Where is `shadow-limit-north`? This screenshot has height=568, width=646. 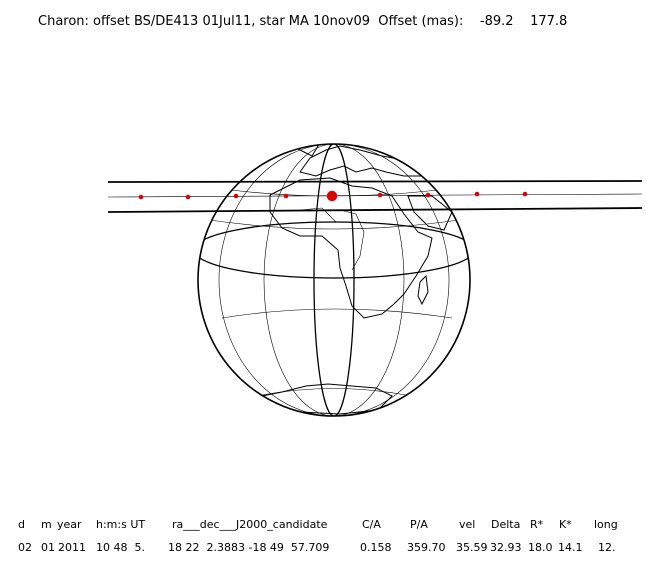
shadow-limit-north is located at coordinates (375, 181).